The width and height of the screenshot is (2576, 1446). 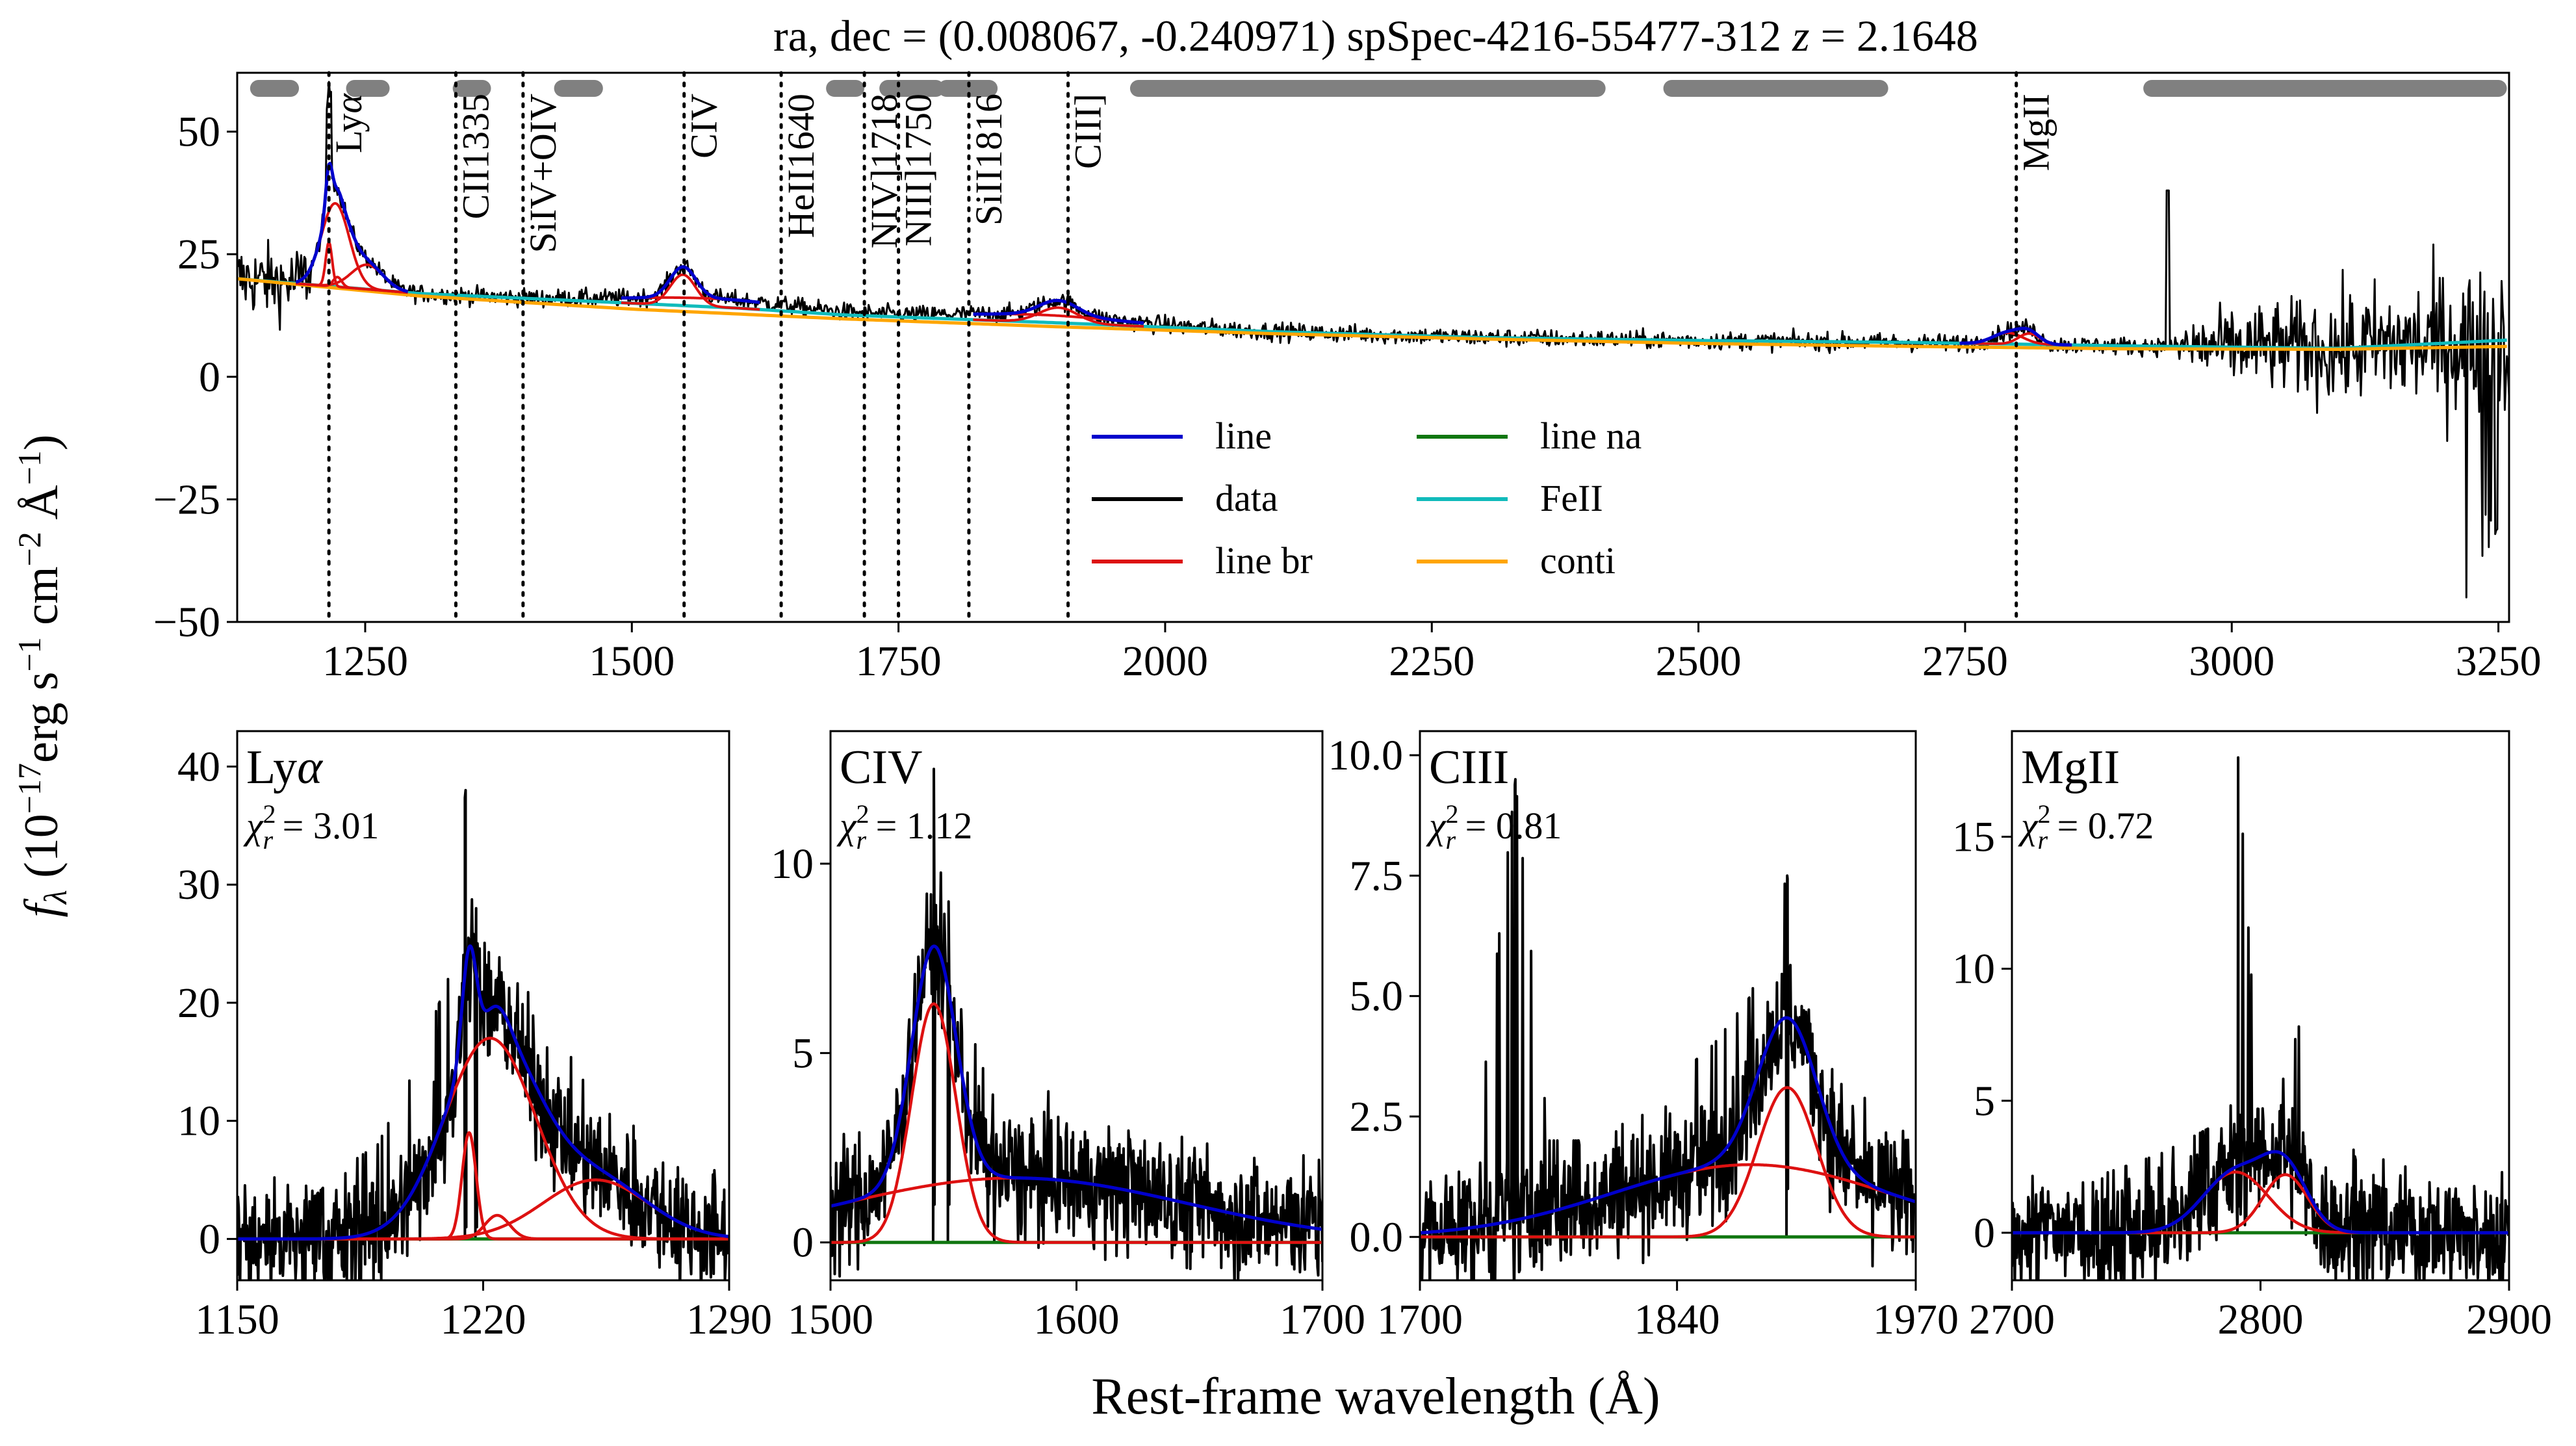 What do you see at coordinates (919, 170) in the screenshot?
I see `line-marker-label: NIII]1750` at bounding box center [919, 170].